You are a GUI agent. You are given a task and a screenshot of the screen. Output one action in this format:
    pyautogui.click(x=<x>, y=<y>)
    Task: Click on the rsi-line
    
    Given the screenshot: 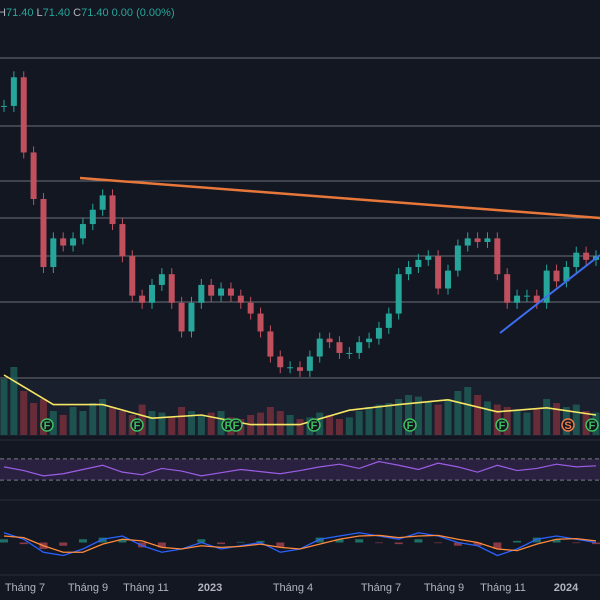 What is the action you would take?
    pyautogui.click(x=300, y=468)
    